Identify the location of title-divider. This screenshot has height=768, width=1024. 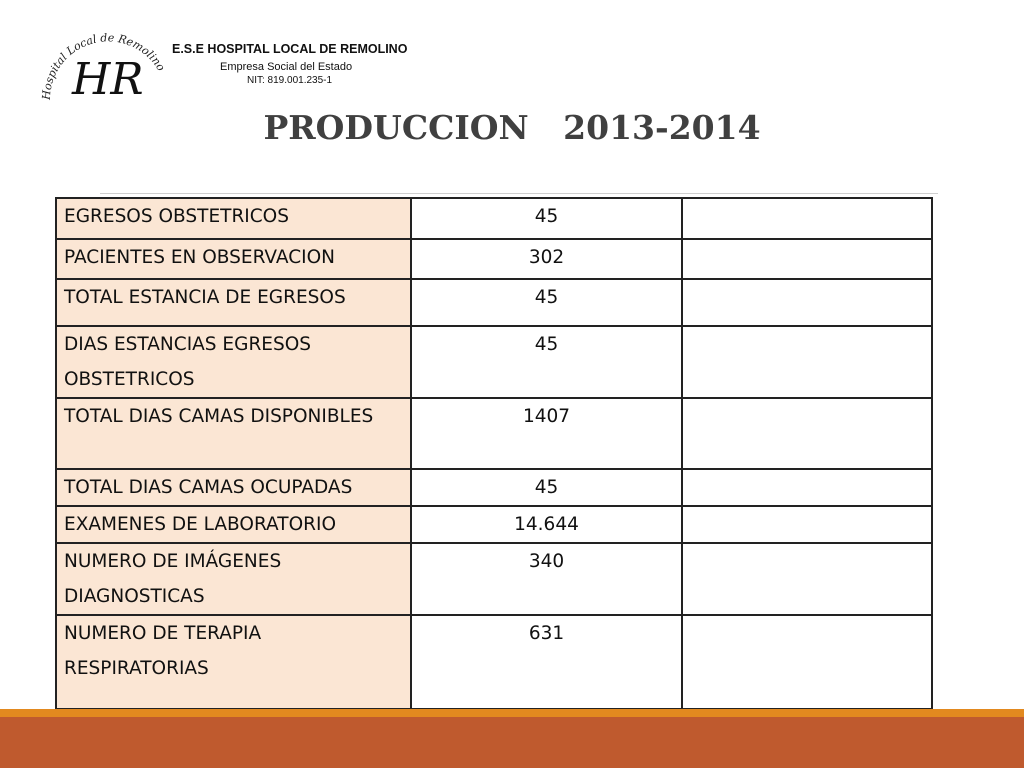
(519, 193).